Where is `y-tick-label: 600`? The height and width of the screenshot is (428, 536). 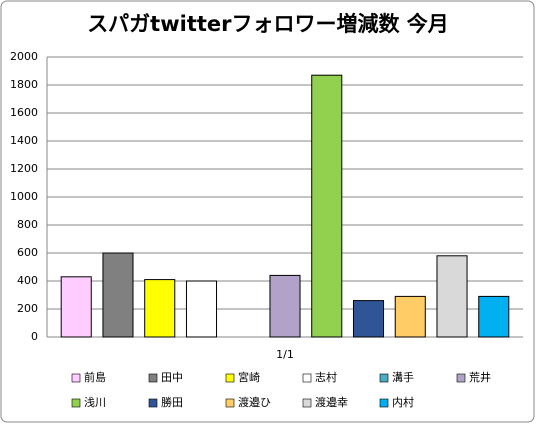
y-tick-label: 600 is located at coordinates (27, 252).